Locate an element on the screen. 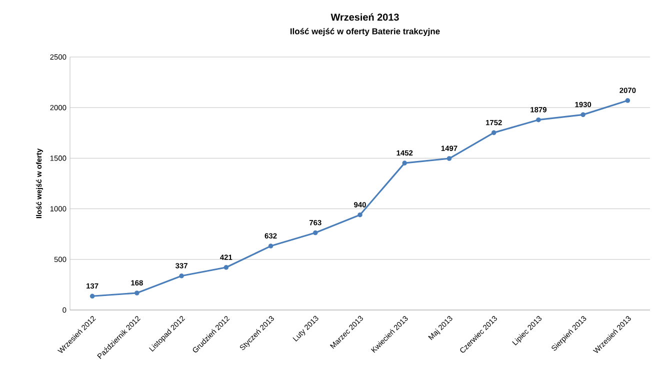 This screenshot has height=391, width=664. chart-title: Wrzesień 2013 is located at coordinates (364, 17).